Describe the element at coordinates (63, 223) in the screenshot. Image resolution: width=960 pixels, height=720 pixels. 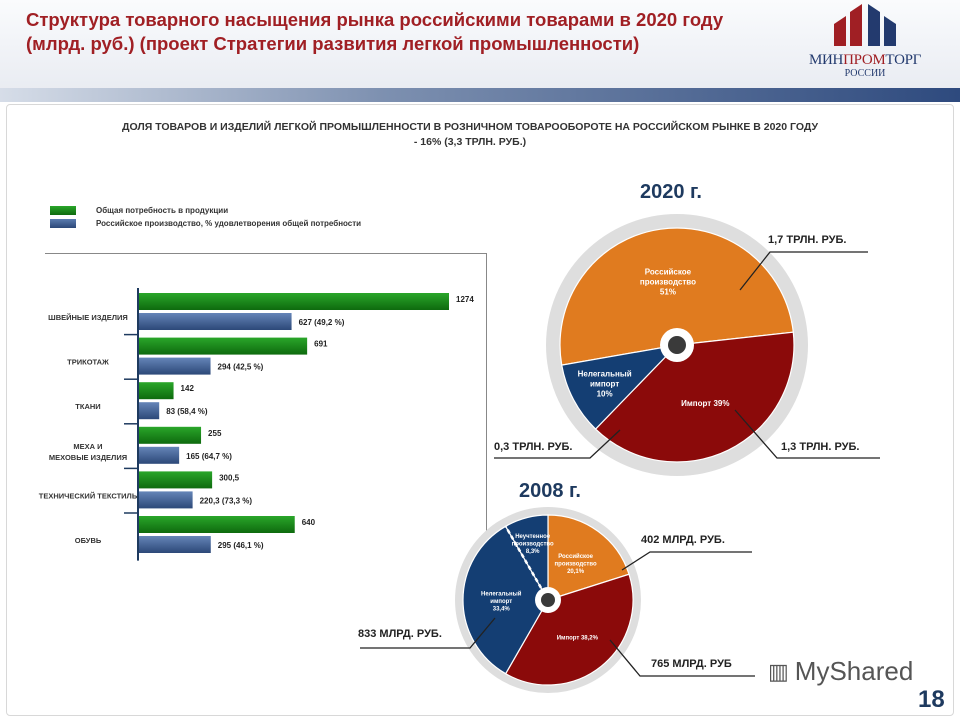
I see `legend-swatch-blue` at that location.